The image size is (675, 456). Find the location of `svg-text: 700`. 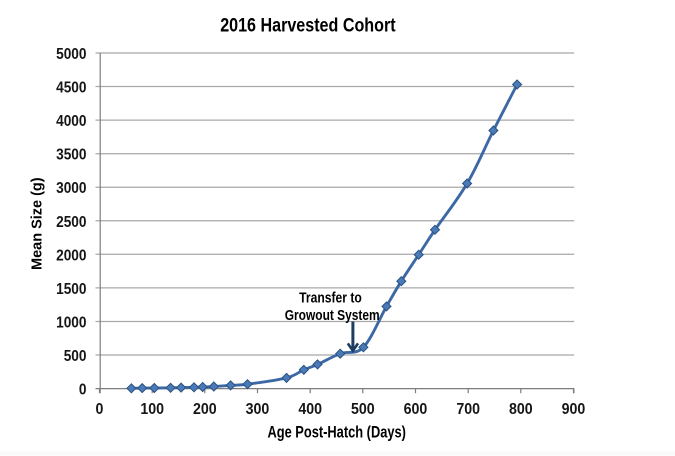

svg-text: 700 is located at coordinates (468, 409).